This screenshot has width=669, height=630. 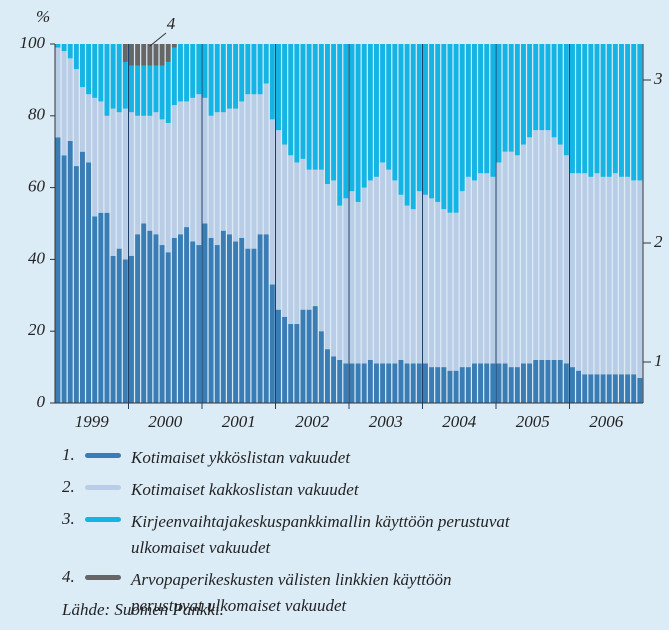 I want to click on legend-number: 1., so click(x=68, y=454).